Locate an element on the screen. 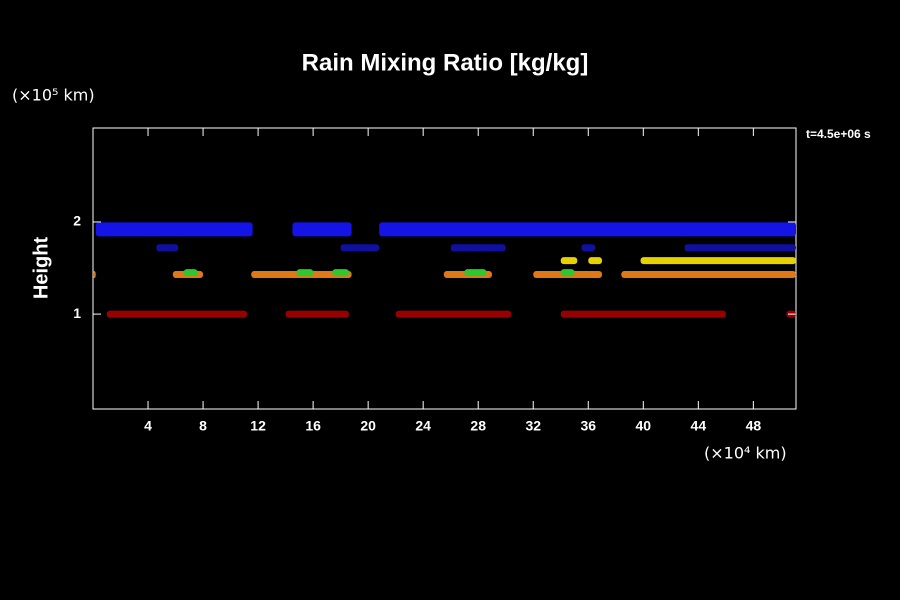 This screenshot has height=600, width=900. x-tick-label: 20 is located at coordinates (368, 426).